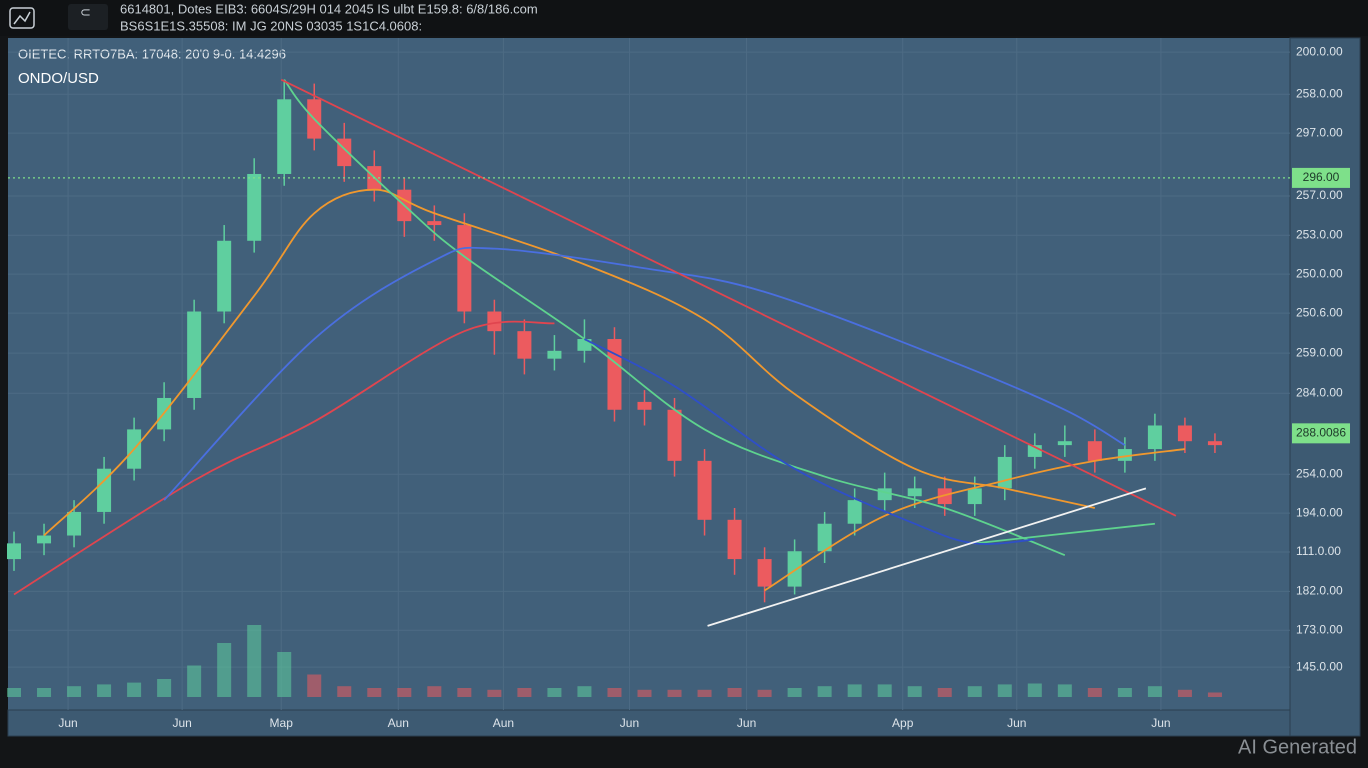 Image resolution: width=1368 pixels, height=768 pixels. What do you see at coordinates (1319, 392) in the screenshot?
I see `y-tick-label: 284.0.00` at bounding box center [1319, 392].